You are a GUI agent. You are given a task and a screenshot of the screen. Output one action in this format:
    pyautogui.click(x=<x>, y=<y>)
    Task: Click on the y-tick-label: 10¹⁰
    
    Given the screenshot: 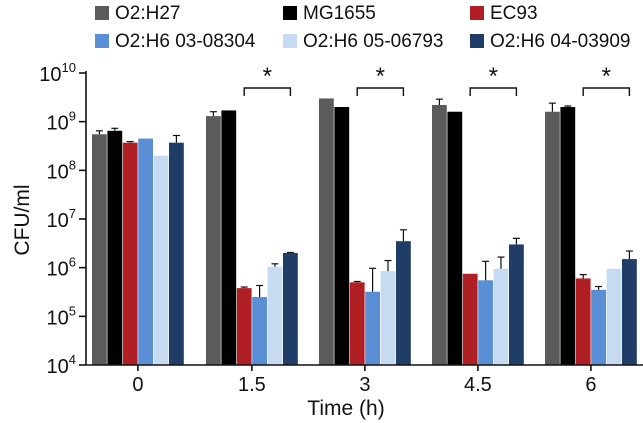 What is the action you would take?
    pyautogui.click(x=57, y=73)
    